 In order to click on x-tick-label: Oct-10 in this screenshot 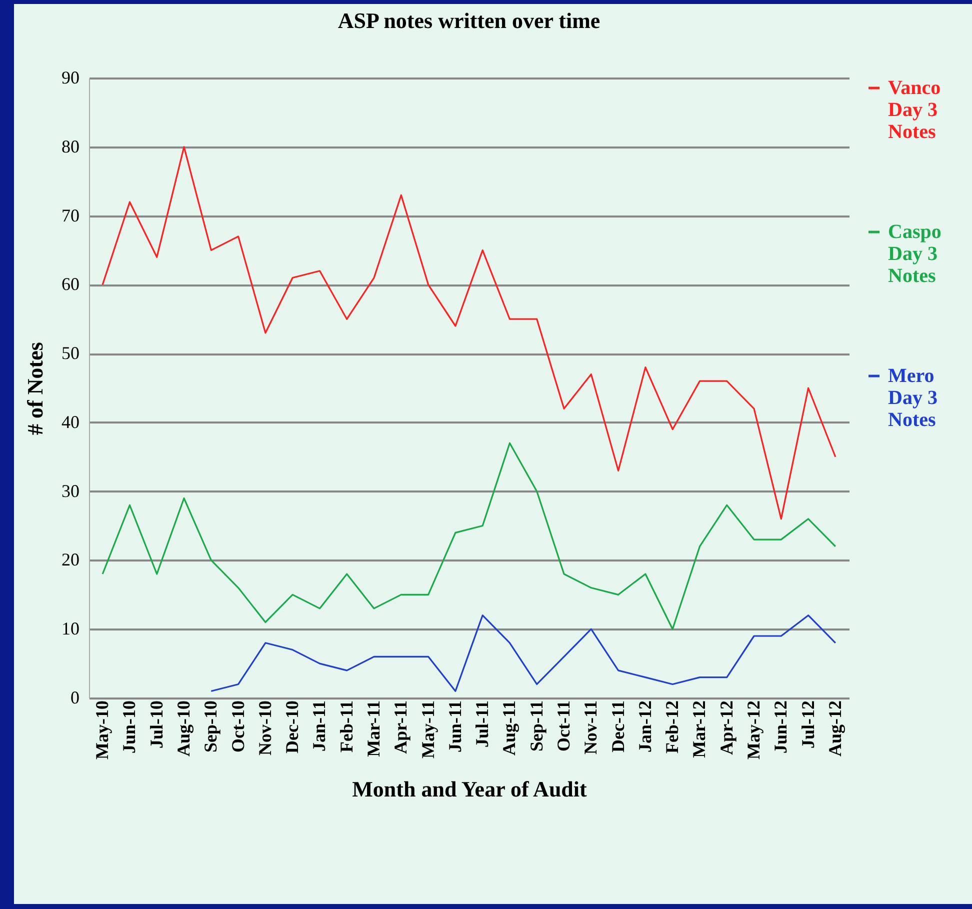, I will do `click(238, 726)`.